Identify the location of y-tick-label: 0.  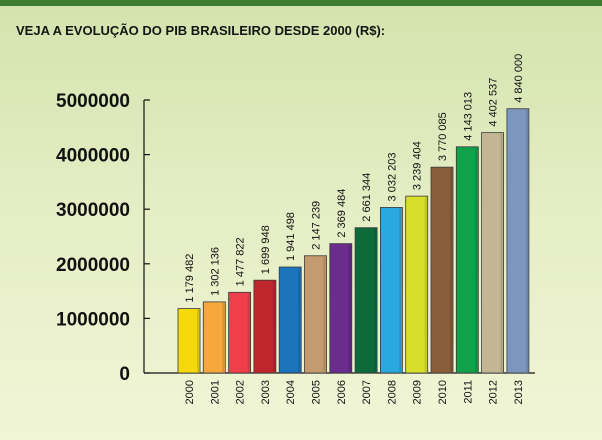
(124, 374).